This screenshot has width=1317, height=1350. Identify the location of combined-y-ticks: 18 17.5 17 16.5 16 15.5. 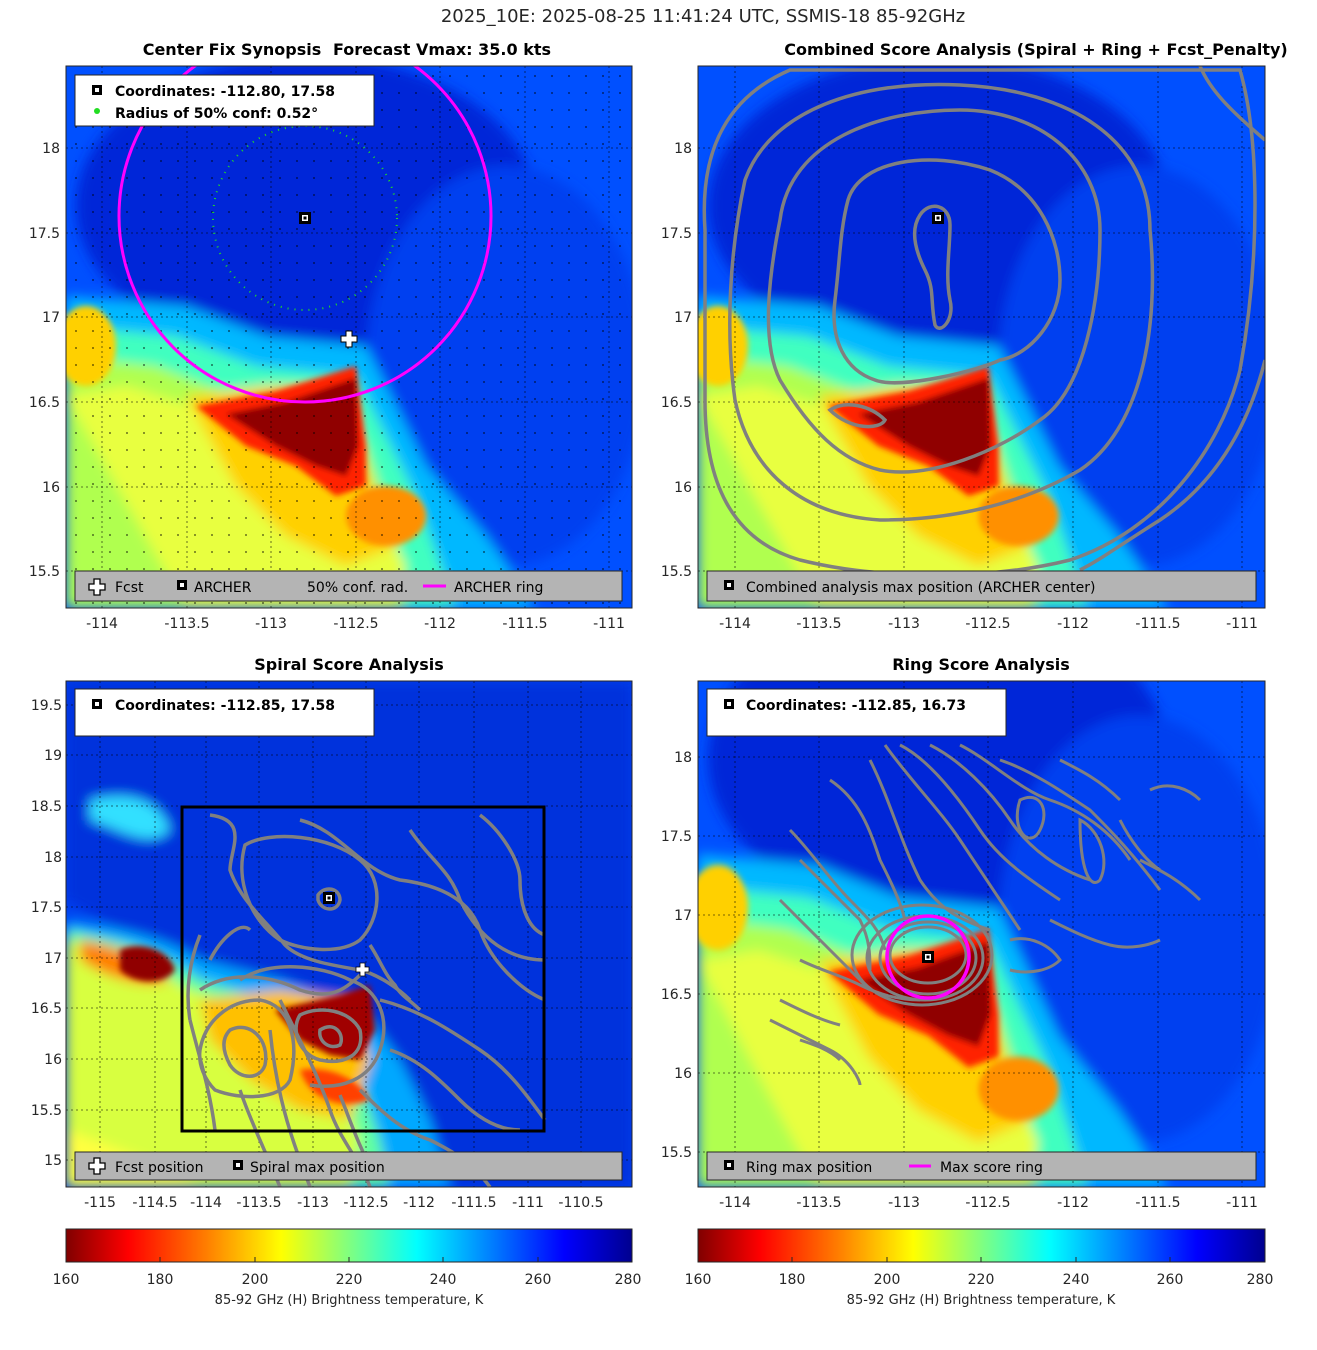
(676, 360).